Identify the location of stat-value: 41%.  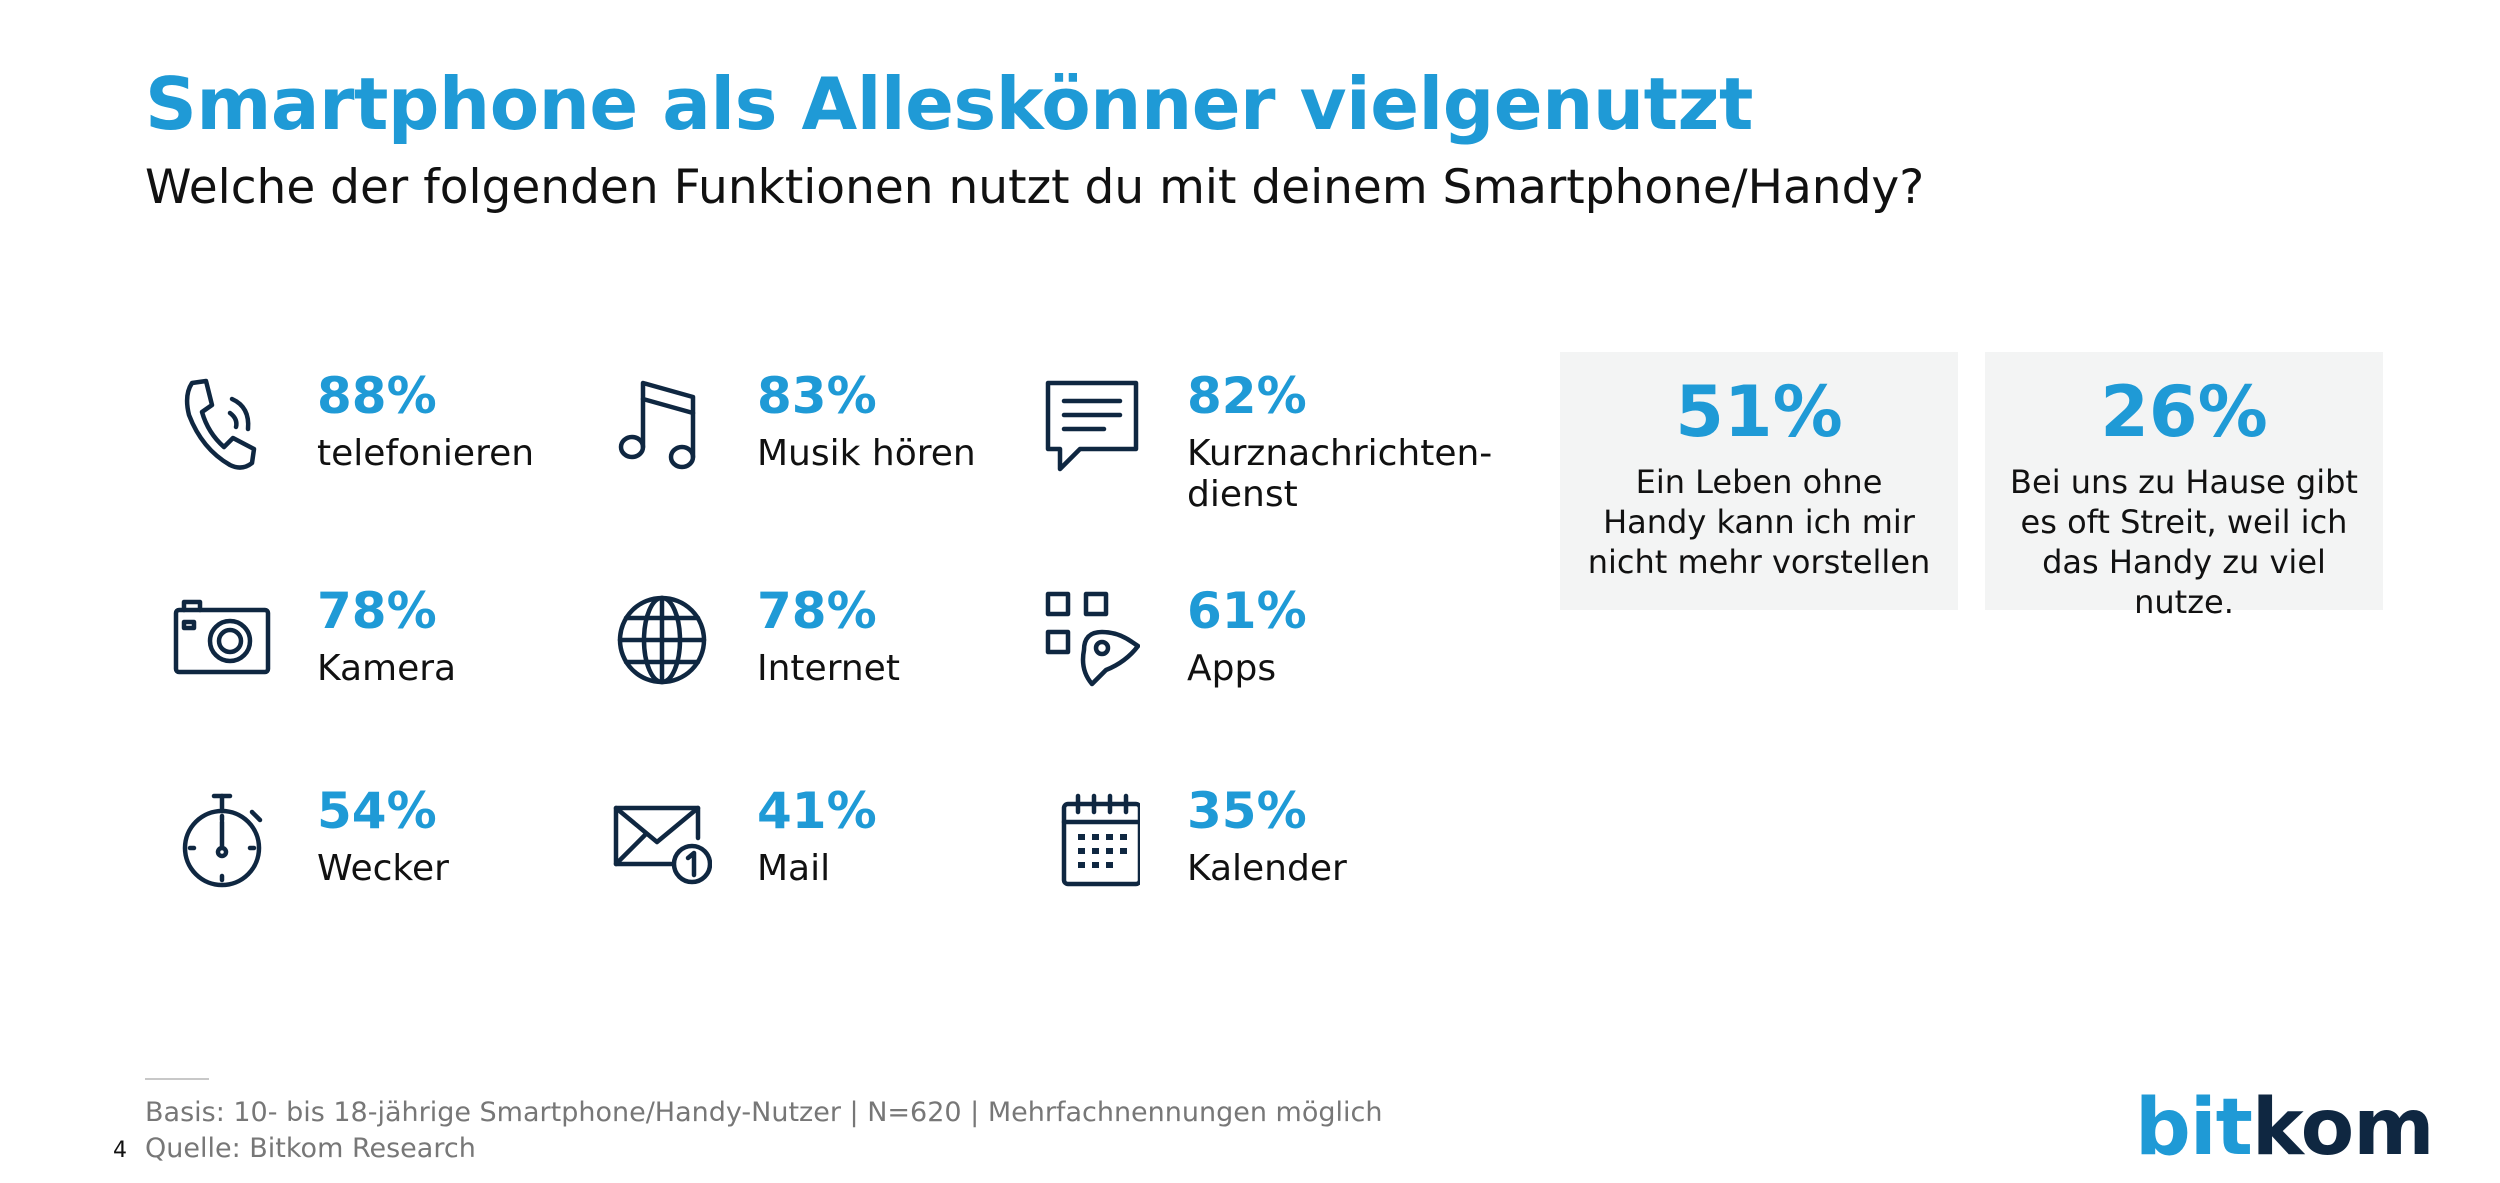
(817, 811).